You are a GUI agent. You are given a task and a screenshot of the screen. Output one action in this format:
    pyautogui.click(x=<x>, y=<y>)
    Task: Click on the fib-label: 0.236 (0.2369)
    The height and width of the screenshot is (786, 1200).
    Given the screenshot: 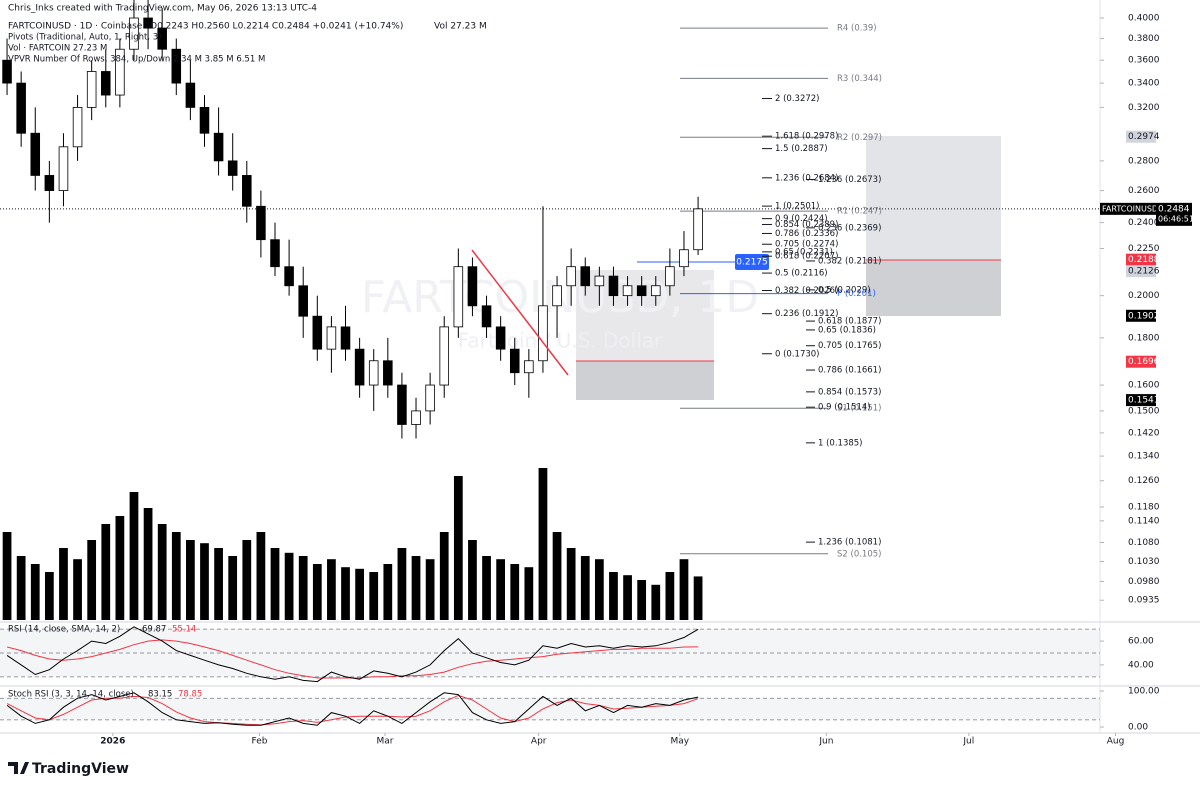 What is the action you would take?
    pyautogui.click(x=849, y=228)
    